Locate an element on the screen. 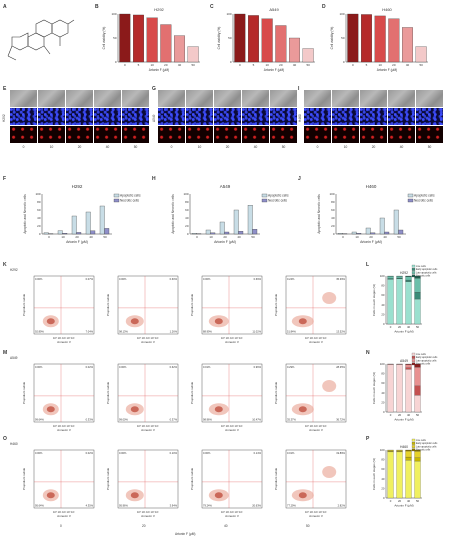 This screenshot has width=450, height=550. x-tick-label: 10 is located at coordinates (357, 237).